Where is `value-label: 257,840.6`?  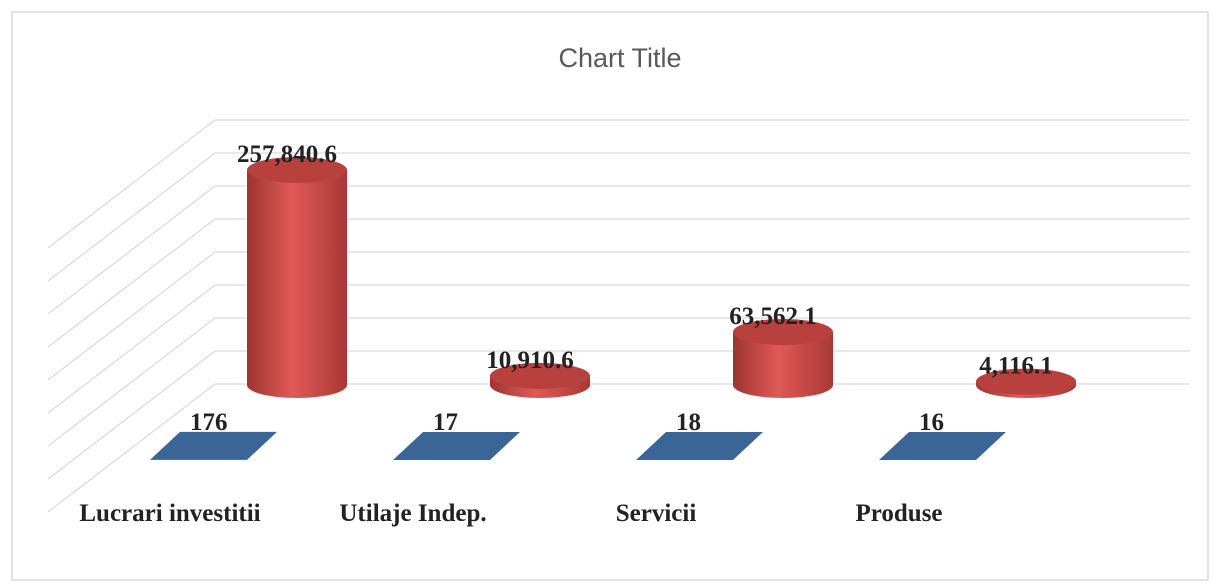
value-label: 257,840.6 is located at coordinates (287, 154).